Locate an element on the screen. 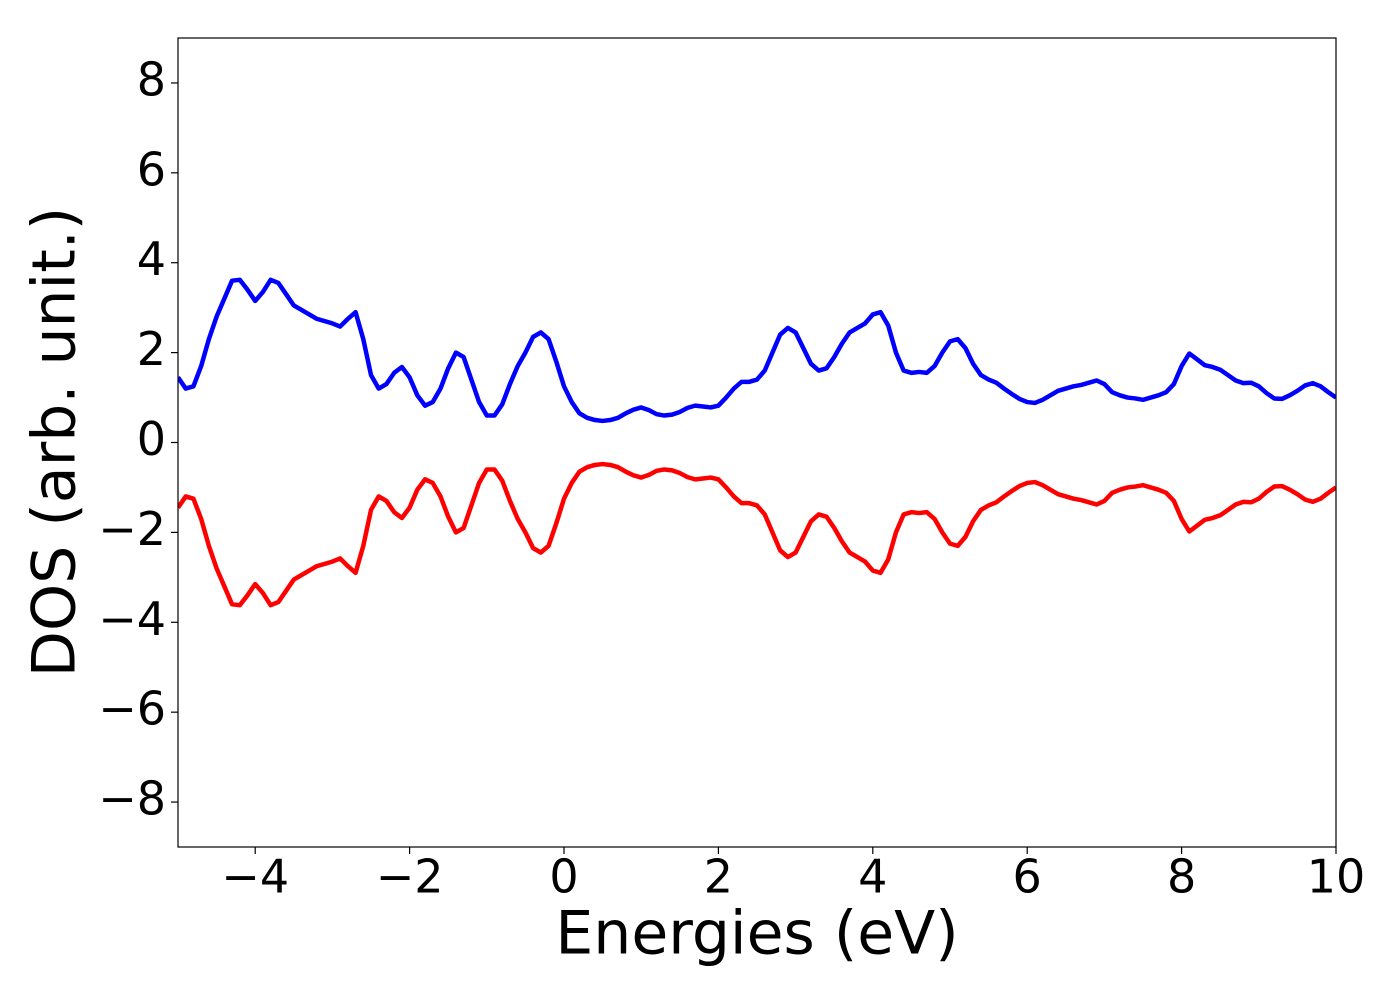 The height and width of the screenshot is (1000, 1400). x-axis-label: Energies (eV) is located at coordinates (756, 934).